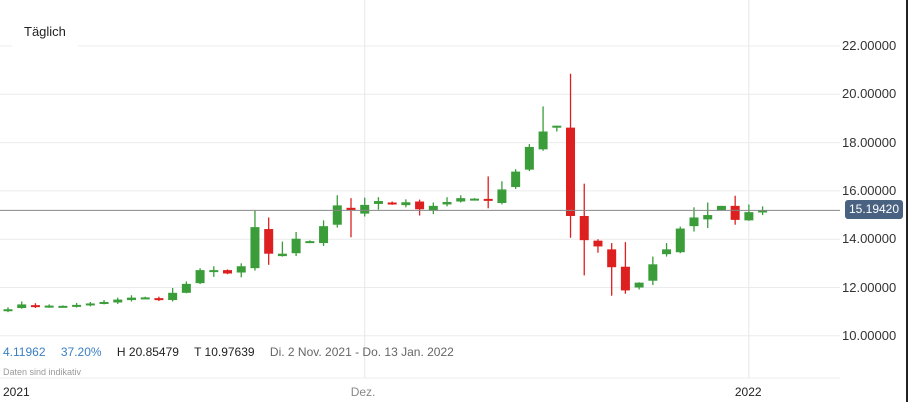  I want to click on y-tick-label: 12.00000, so click(869, 287).